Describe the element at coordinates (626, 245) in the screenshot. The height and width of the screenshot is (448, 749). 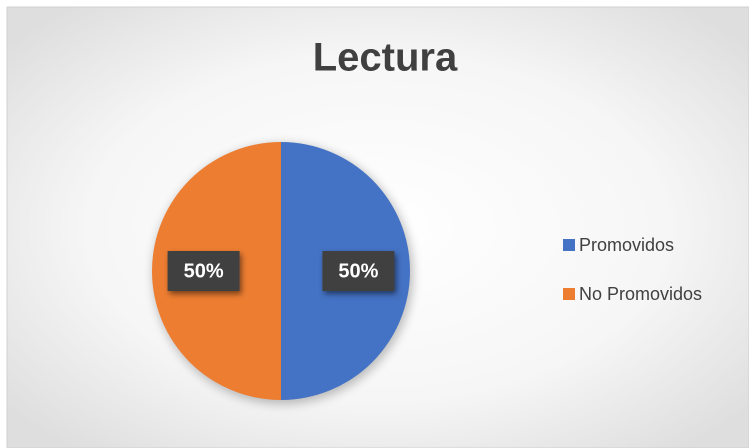
I see `legend-label: Promovidos` at that location.